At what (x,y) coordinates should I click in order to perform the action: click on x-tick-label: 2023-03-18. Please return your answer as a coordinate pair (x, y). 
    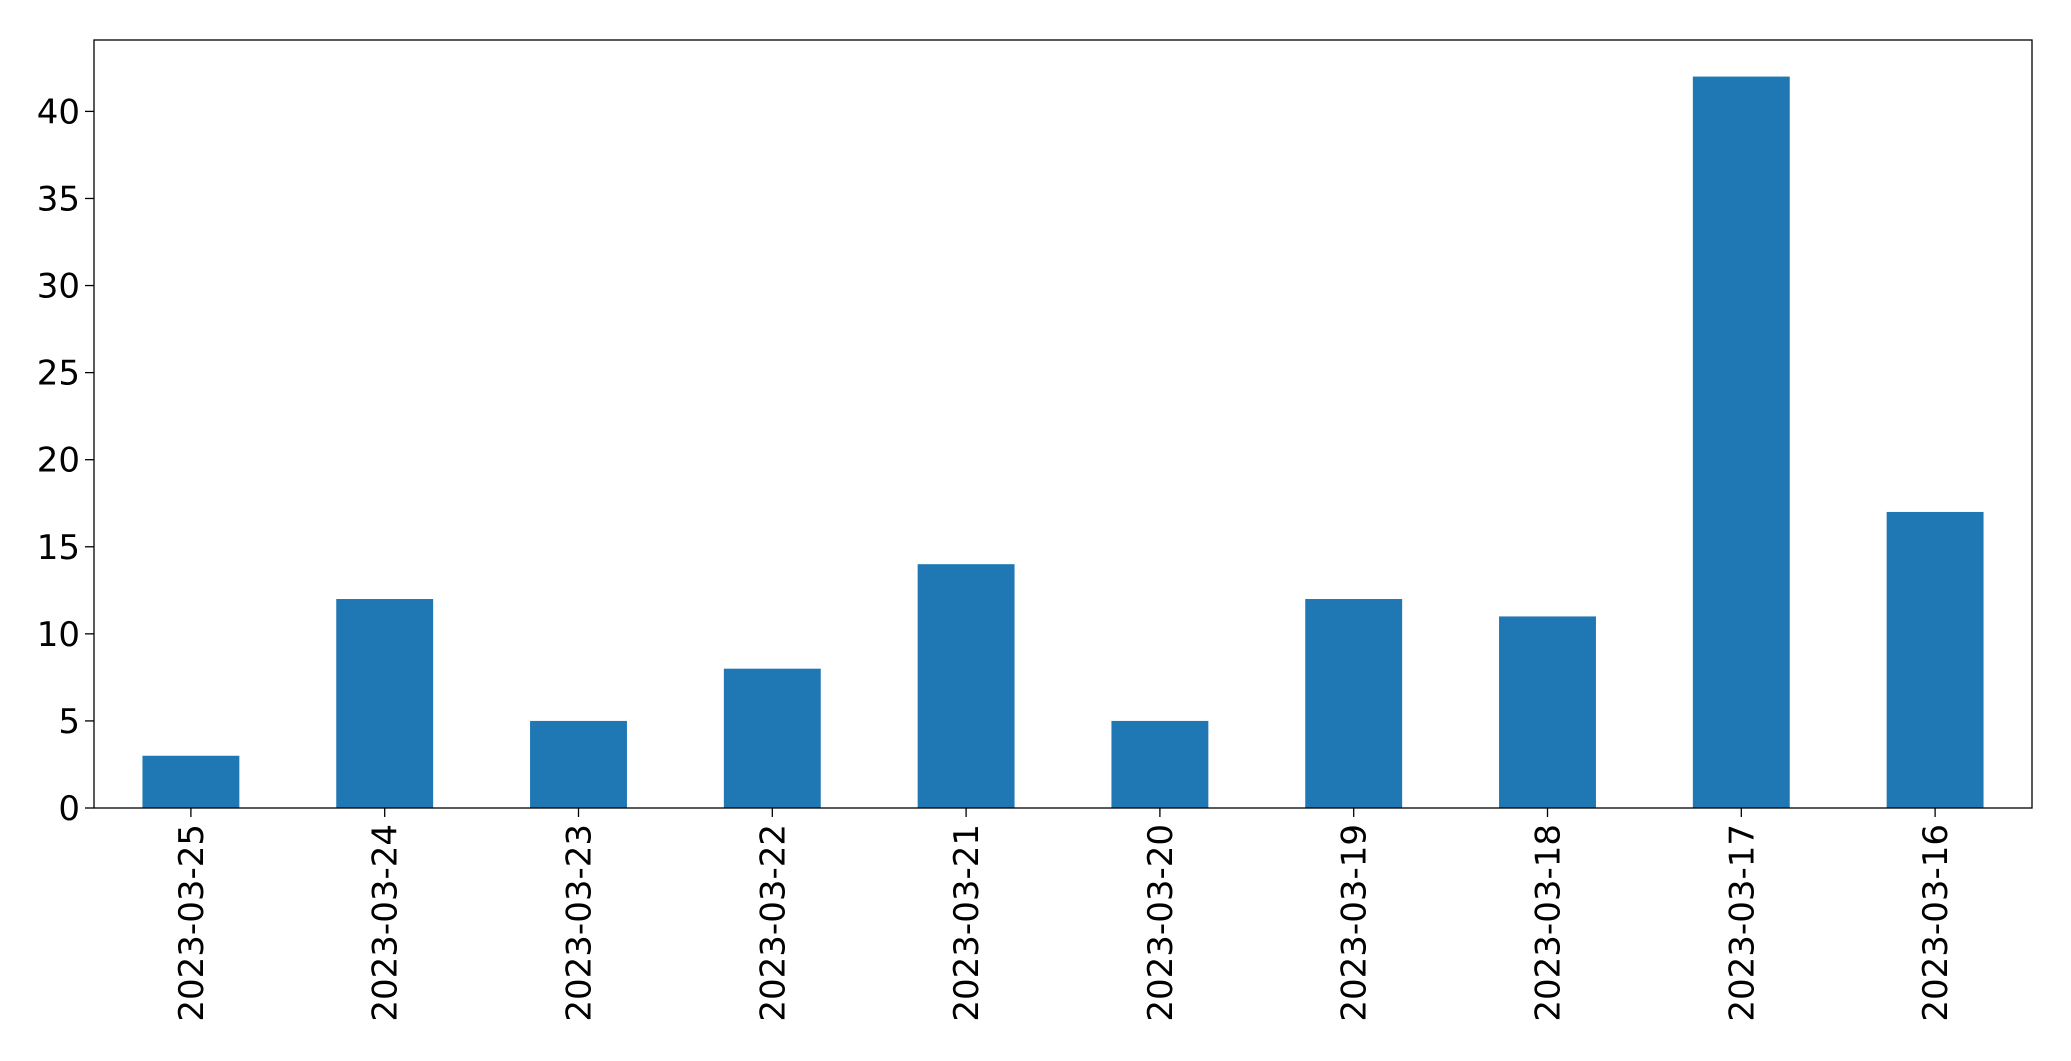
    Looking at the image, I should click on (1549, 923).